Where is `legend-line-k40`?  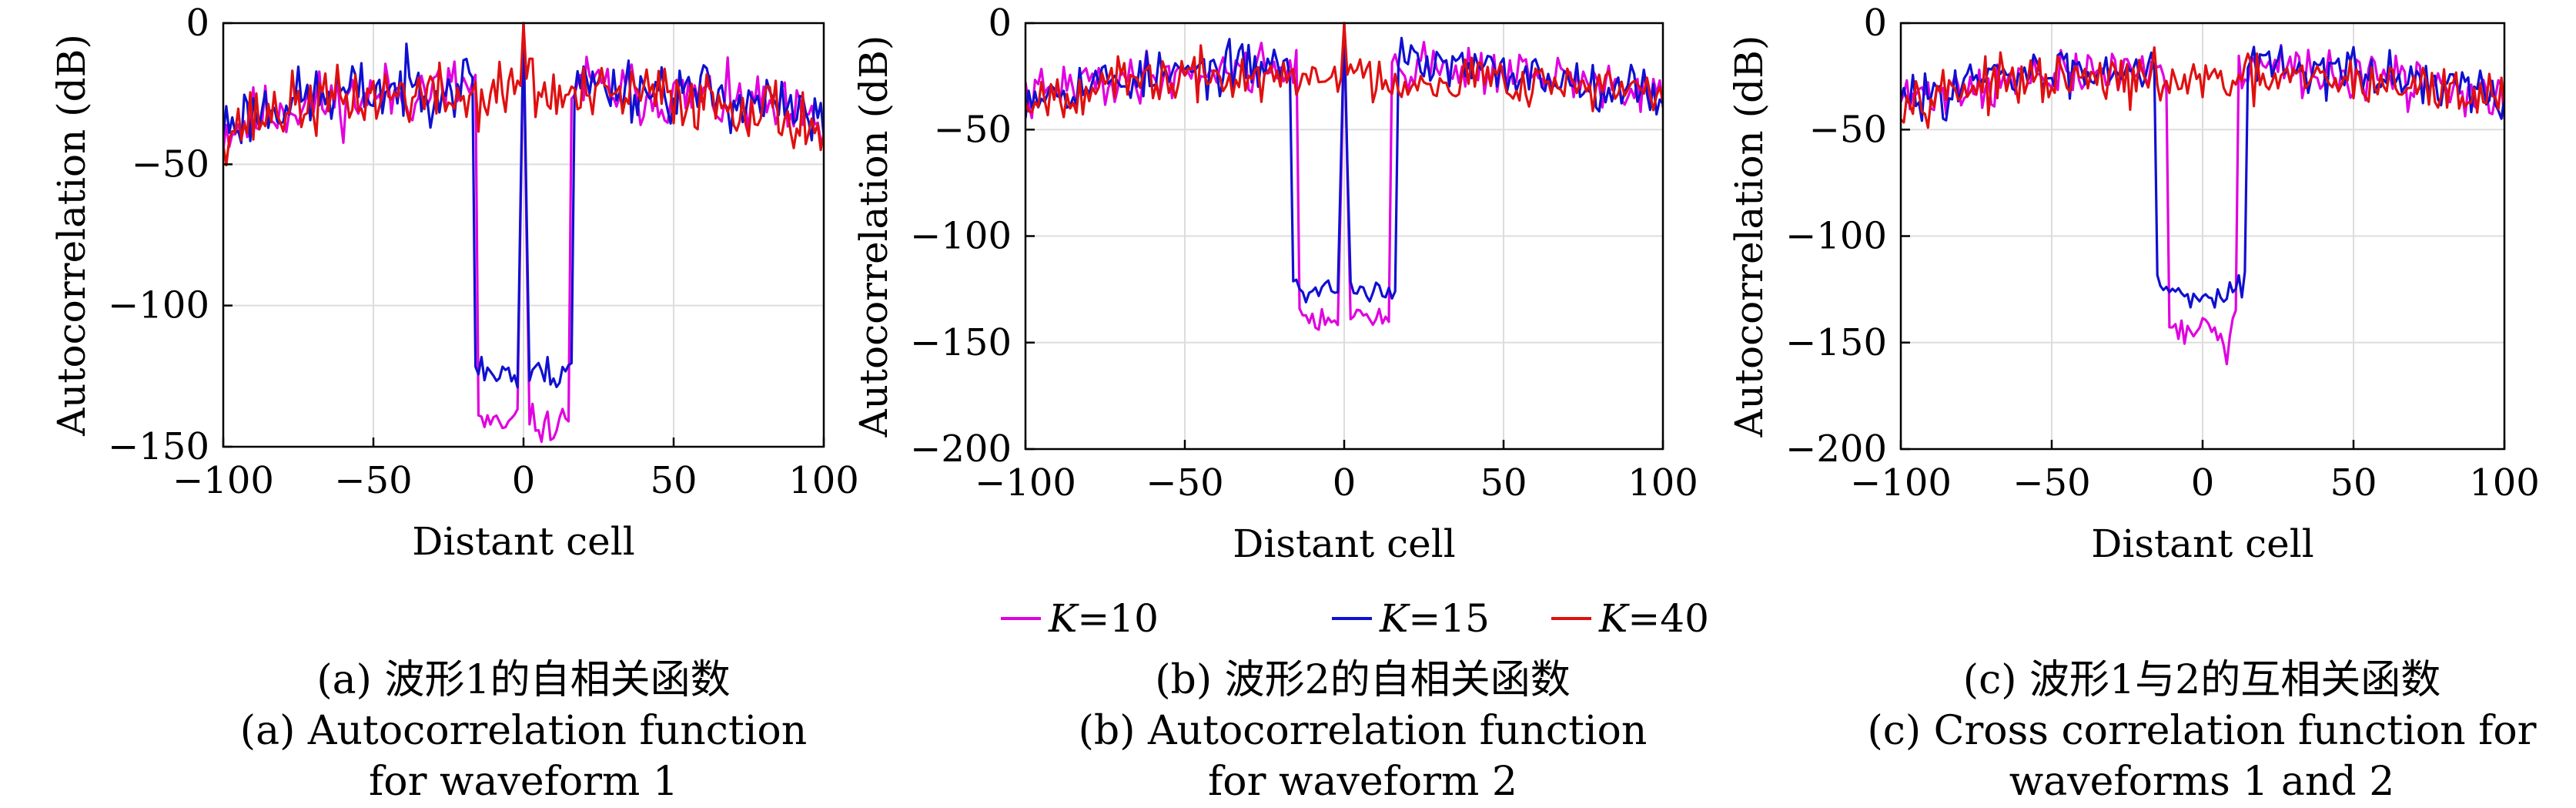 legend-line-k40 is located at coordinates (1571, 618).